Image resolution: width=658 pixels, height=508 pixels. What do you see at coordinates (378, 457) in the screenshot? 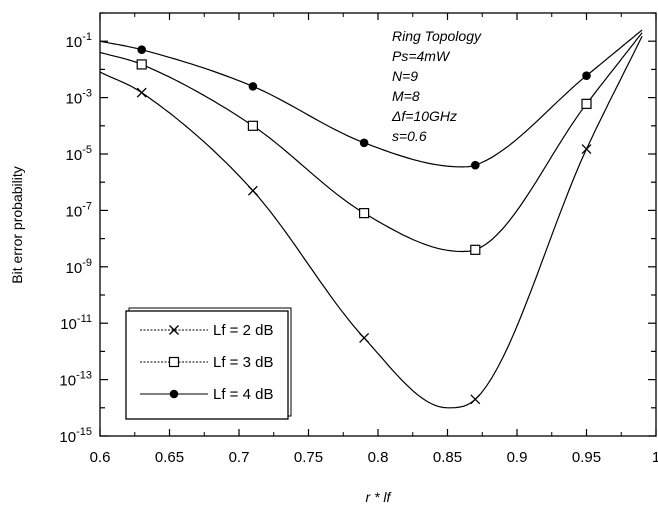
I see `x-tick-label: 0.8` at bounding box center [378, 457].